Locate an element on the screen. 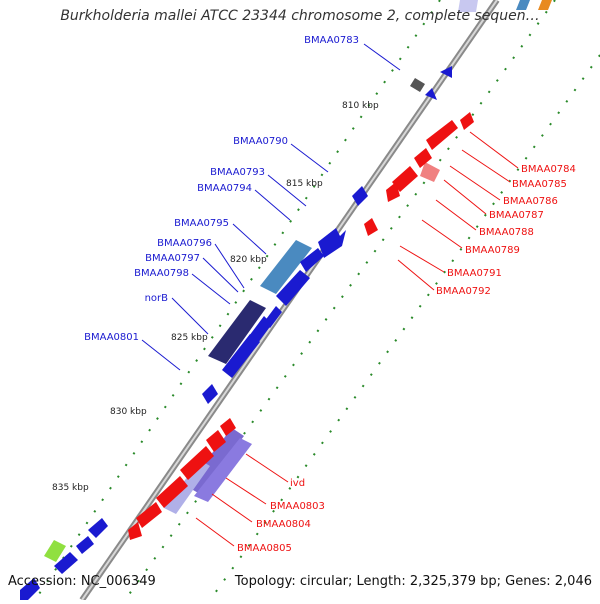 This screenshot has height=604, width=600. gene-label: BMAA0789 is located at coordinates (492, 250).